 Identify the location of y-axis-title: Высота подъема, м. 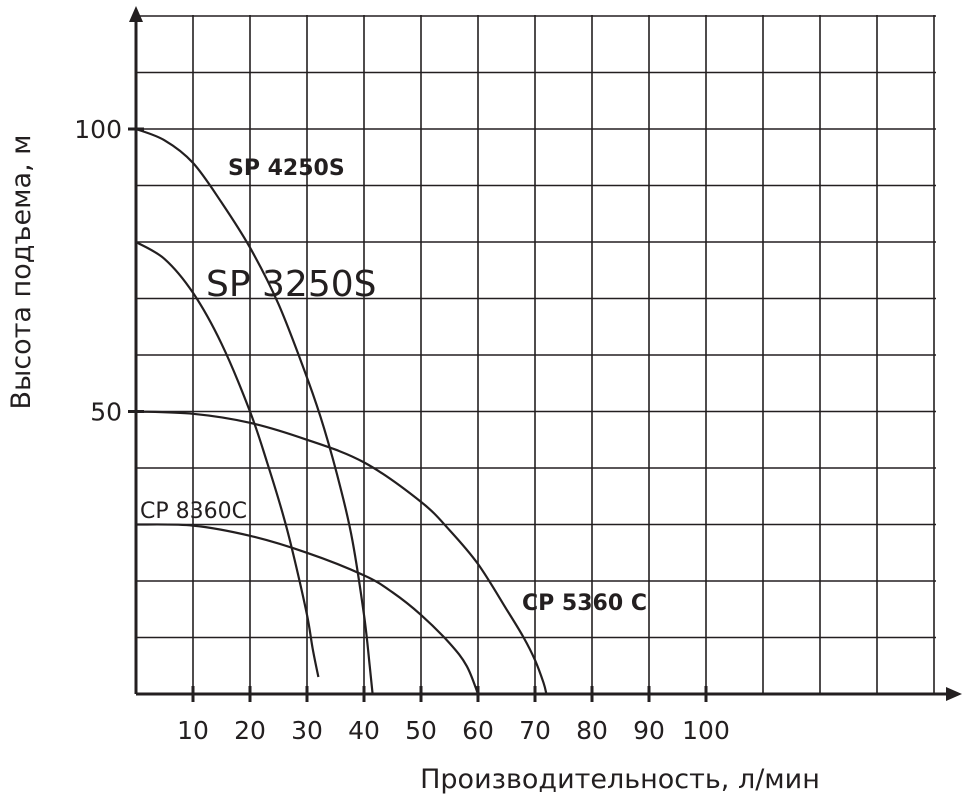
(21, 271).